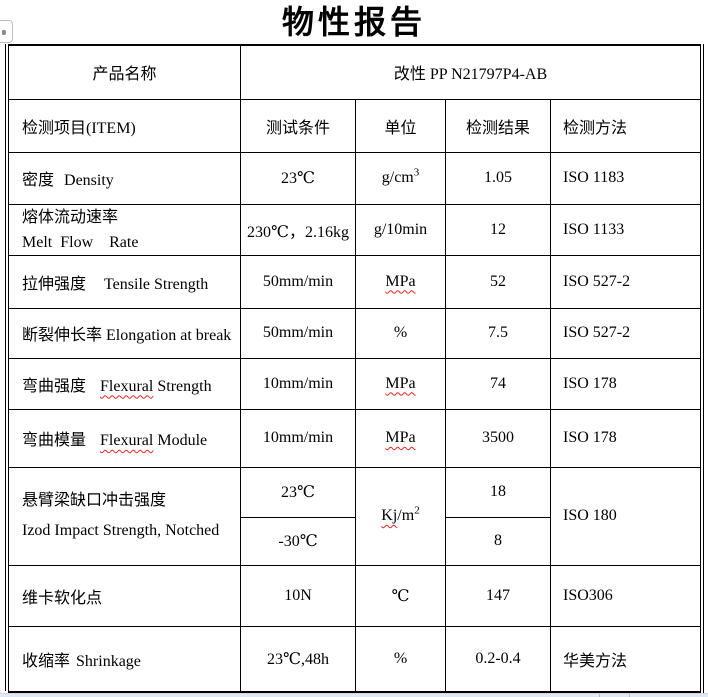  What do you see at coordinates (498, 178) in the screenshot?
I see `result-cell: 1.05` at bounding box center [498, 178].